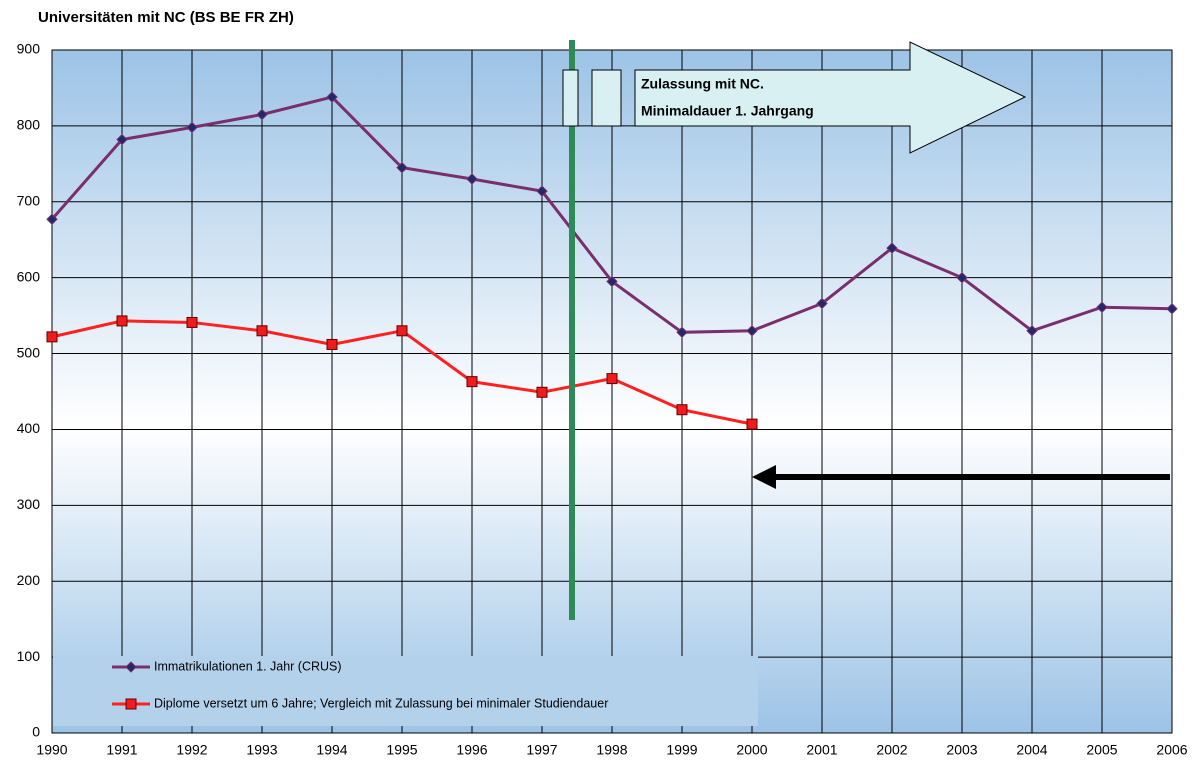  What do you see at coordinates (405, 691) in the screenshot?
I see `legend-box` at bounding box center [405, 691].